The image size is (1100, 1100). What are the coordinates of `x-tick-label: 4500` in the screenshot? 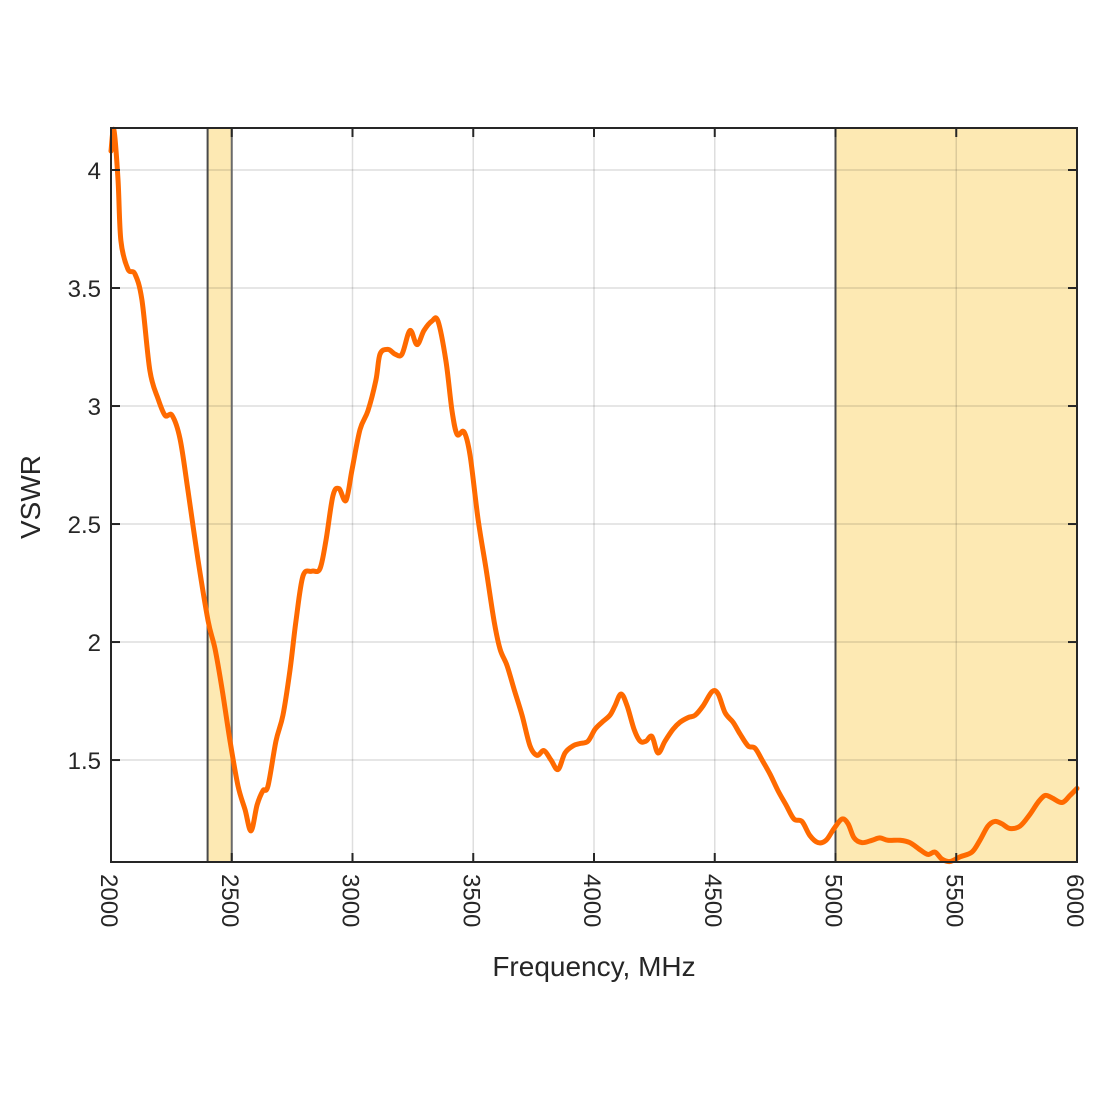 It's located at (712, 900).